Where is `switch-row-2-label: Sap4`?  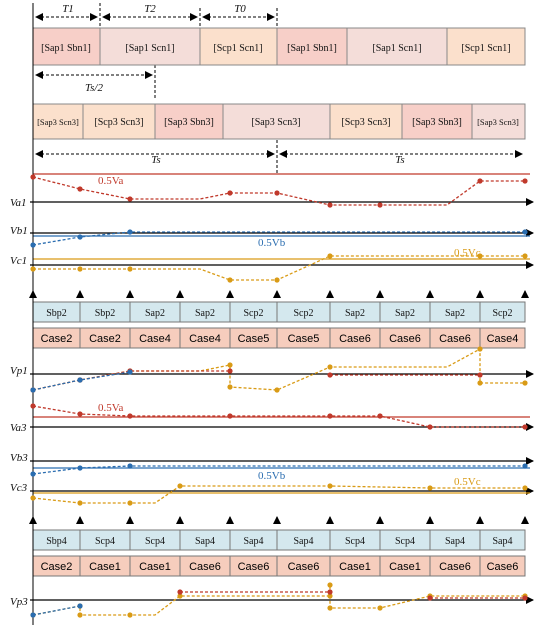
switch-row-2-label: Sap4 is located at coordinates (455, 541).